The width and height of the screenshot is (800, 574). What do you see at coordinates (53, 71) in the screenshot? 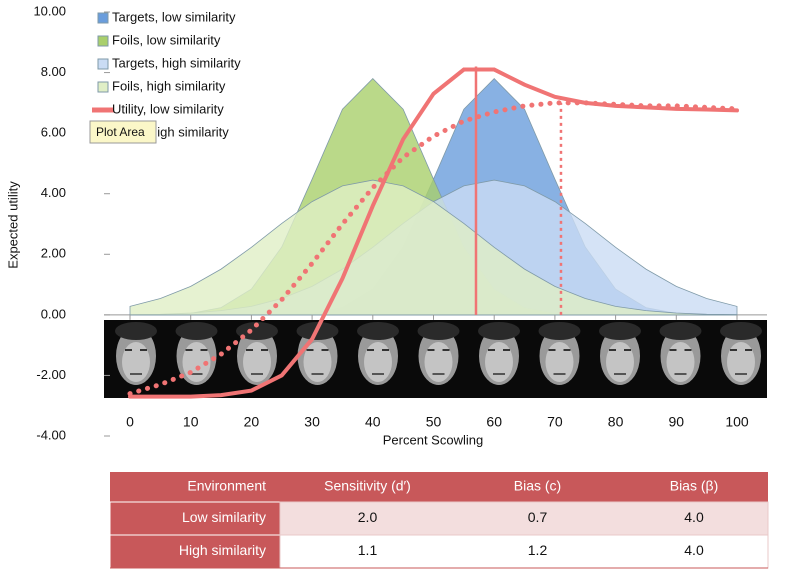
I see `y-tick-label: 8.00` at bounding box center [53, 71].